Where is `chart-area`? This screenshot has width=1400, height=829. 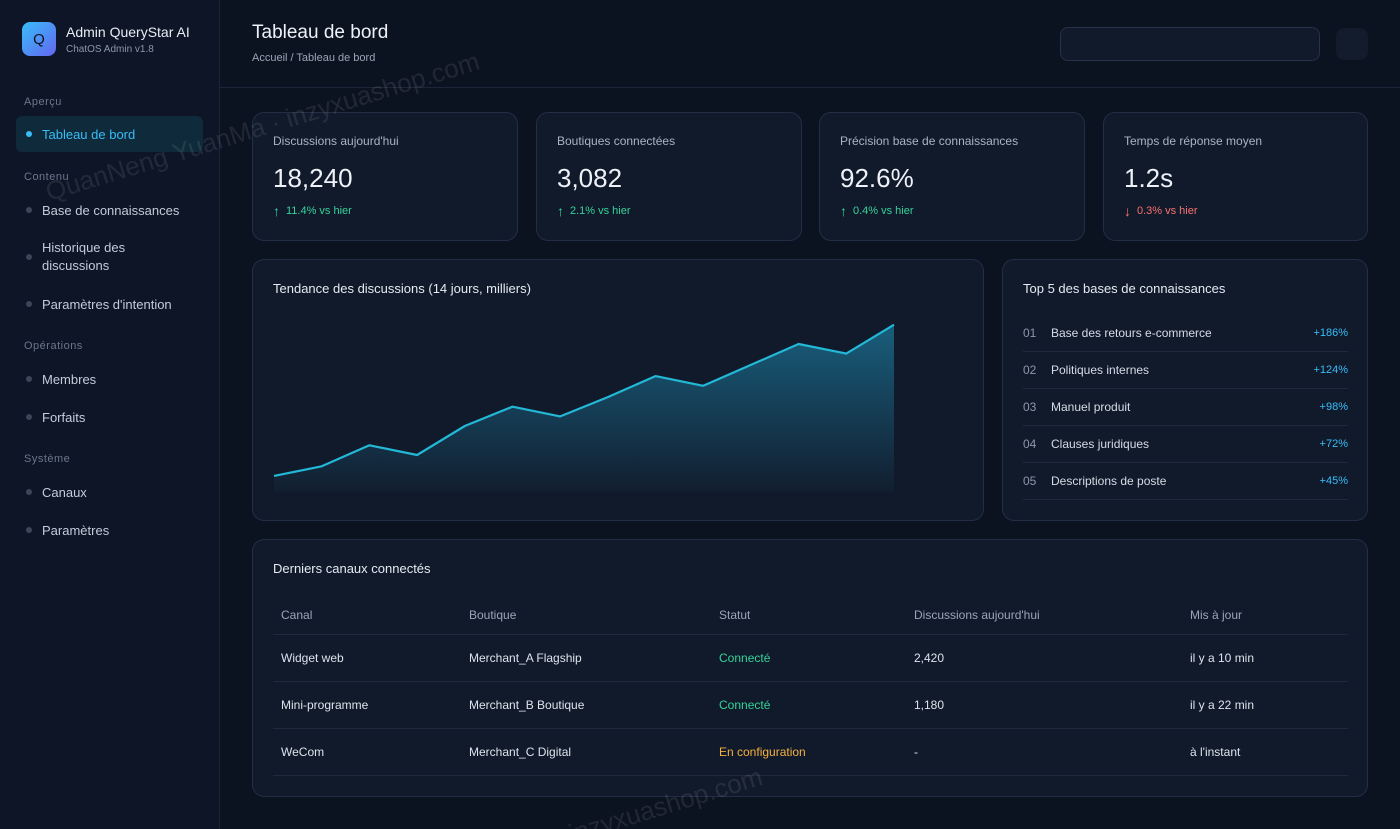
chart-area is located at coordinates (584, 408).